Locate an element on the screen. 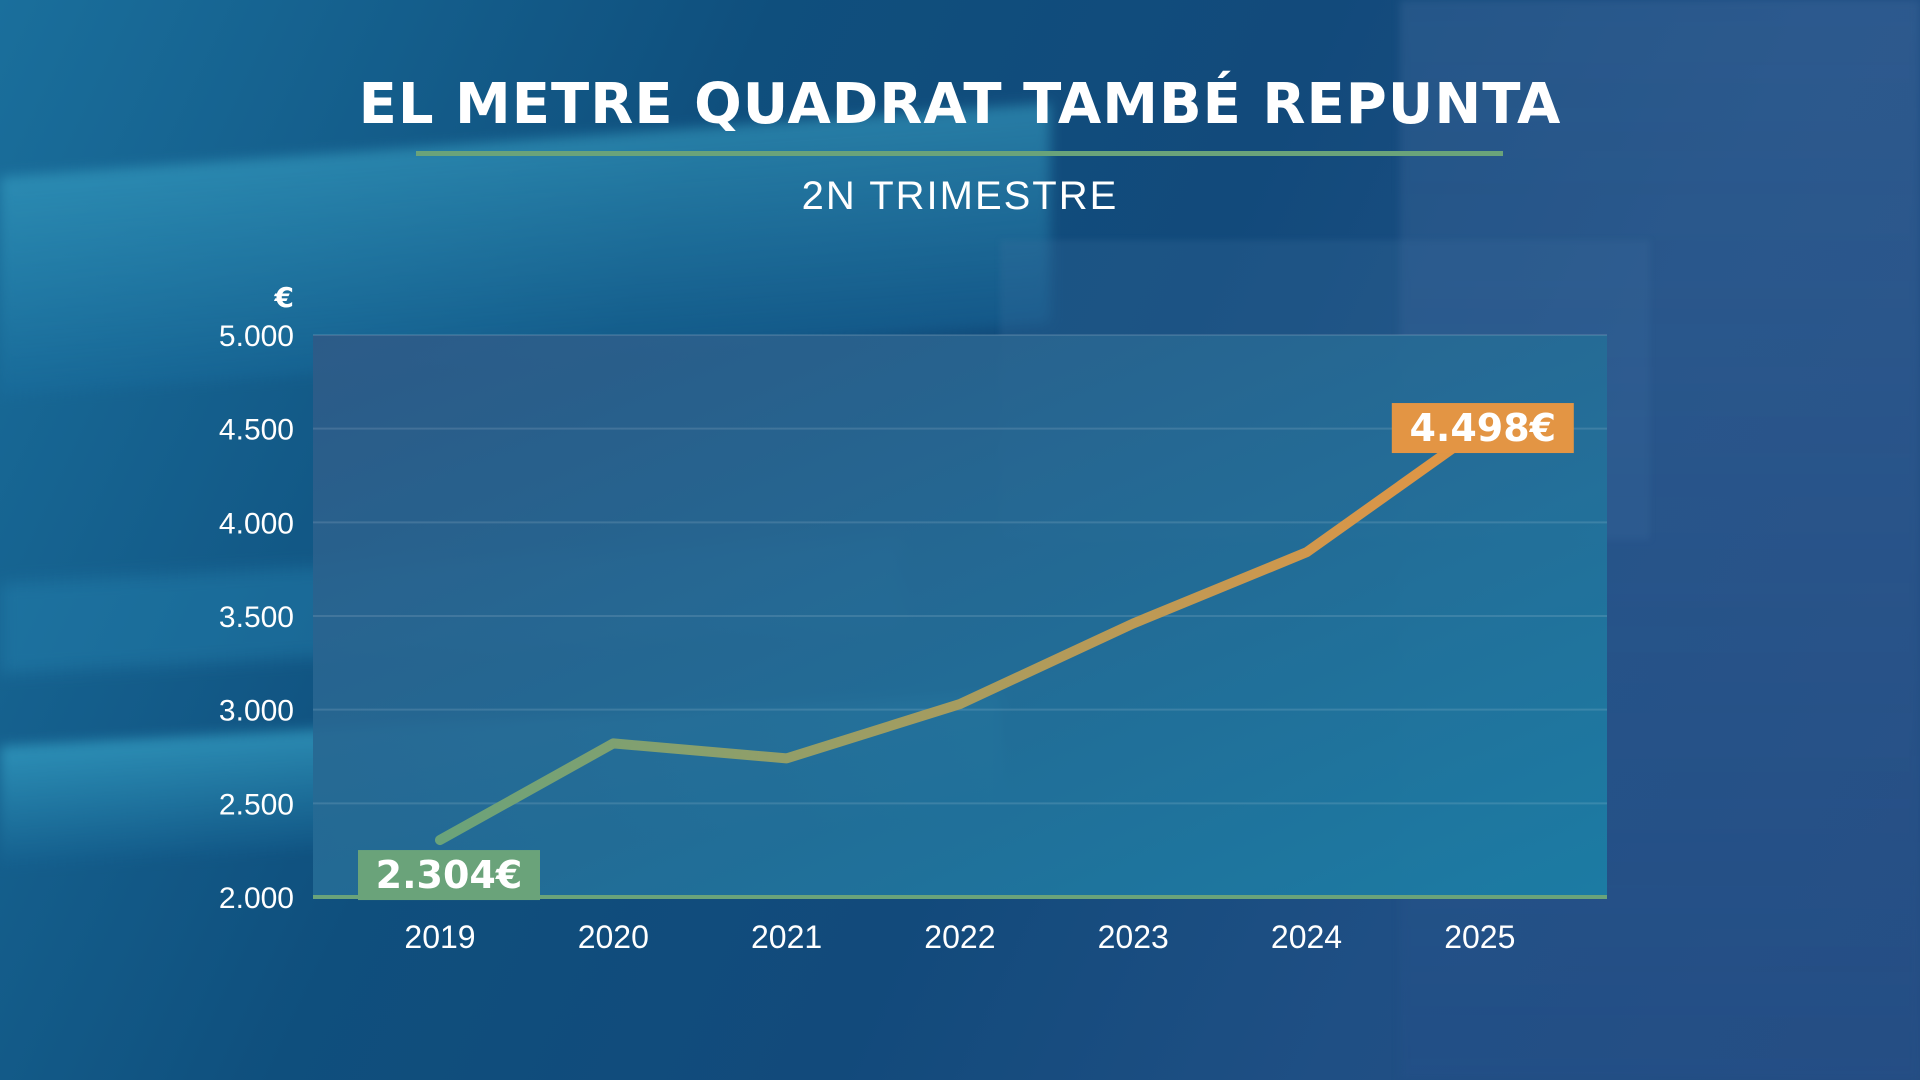 The image size is (1920, 1080). y-tick-label: 5.000 is located at coordinates (256, 336).